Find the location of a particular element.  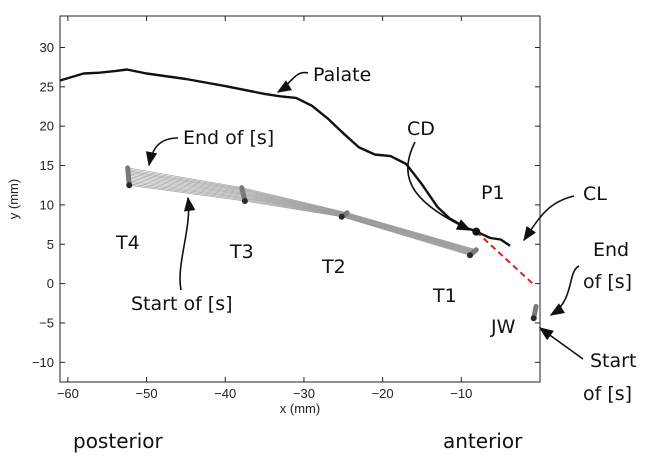

y-tick-label: 20 is located at coordinates (47, 126).